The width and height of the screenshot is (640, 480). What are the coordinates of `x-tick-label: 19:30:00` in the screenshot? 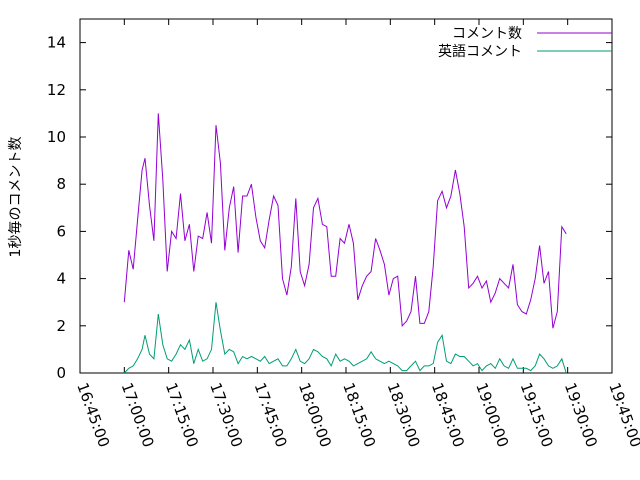 It's located at (581, 414).